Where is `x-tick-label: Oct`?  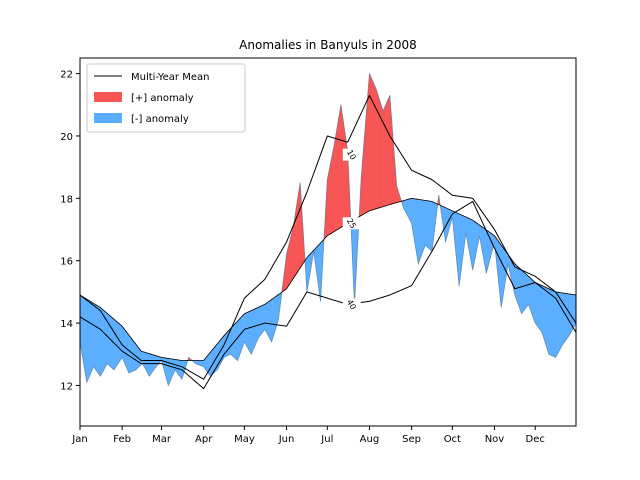 x-tick-label: Oct is located at coordinates (452, 439).